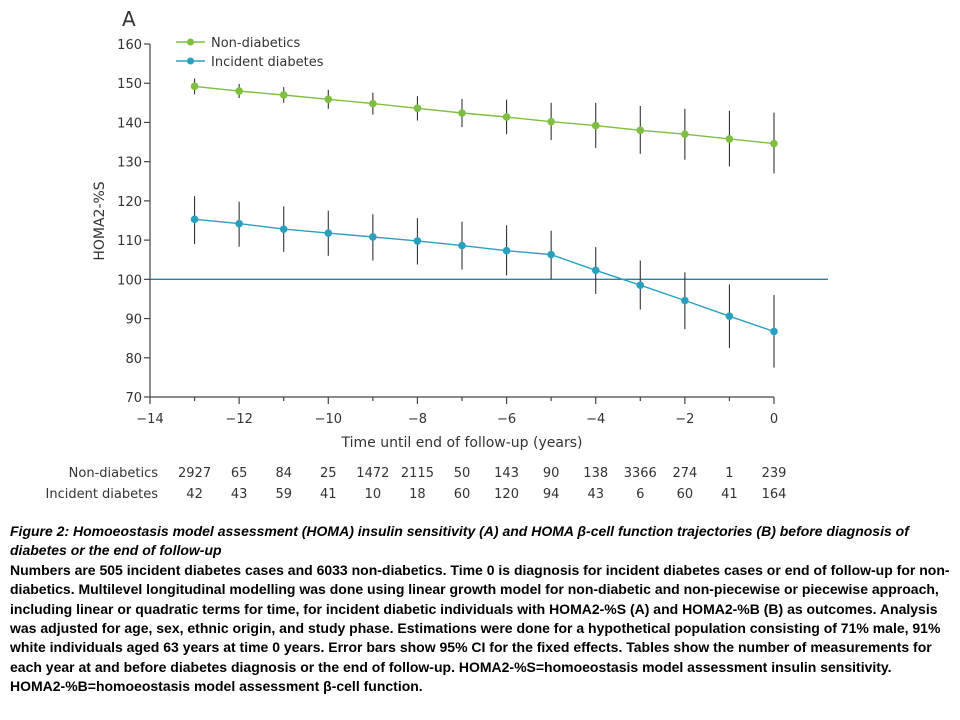  What do you see at coordinates (256, 43) in the screenshot?
I see `legend-label: Non-diabetics` at bounding box center [256, 43].